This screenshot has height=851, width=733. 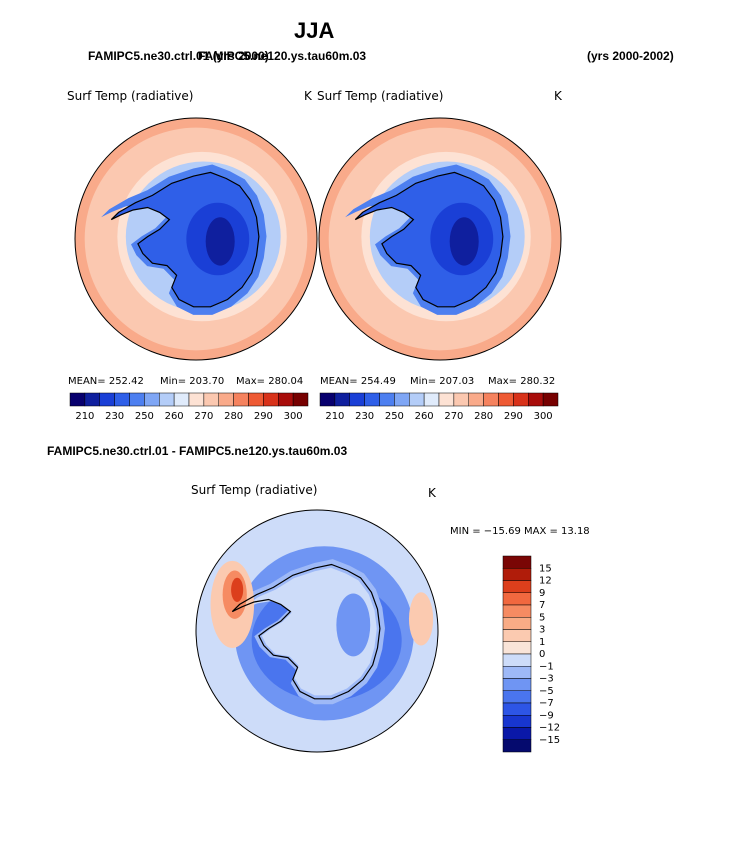 I want to click on colorbar-tick-label: 290, so click(x=513, y=416).